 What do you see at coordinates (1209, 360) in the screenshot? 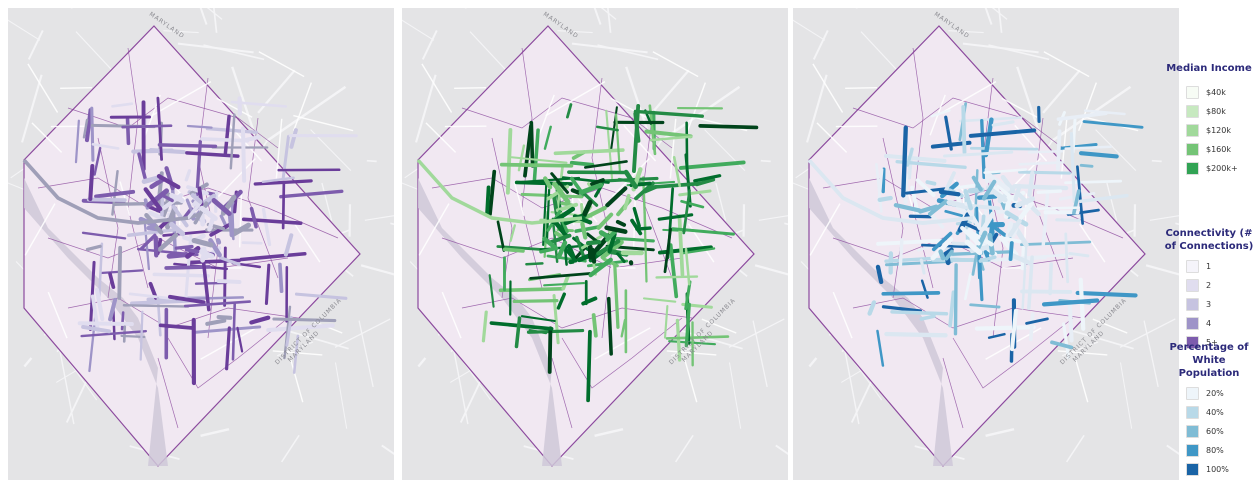
I see `legend-title: Percentage of White Population` at bounding box center [1209, 360].